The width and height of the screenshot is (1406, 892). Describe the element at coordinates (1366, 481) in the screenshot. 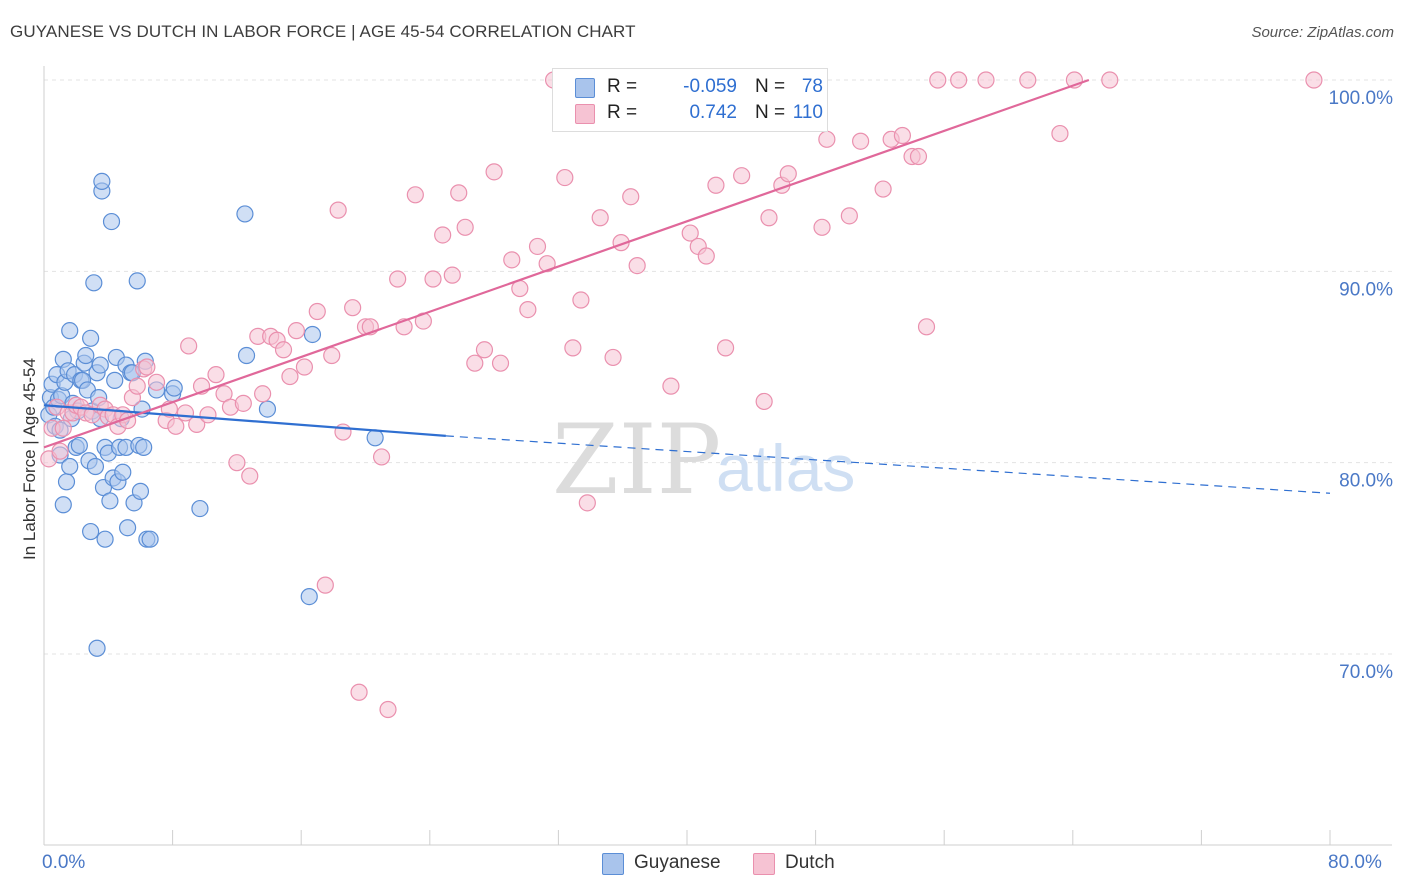

I see `y-tick-label-80: 80.0%` at that location.